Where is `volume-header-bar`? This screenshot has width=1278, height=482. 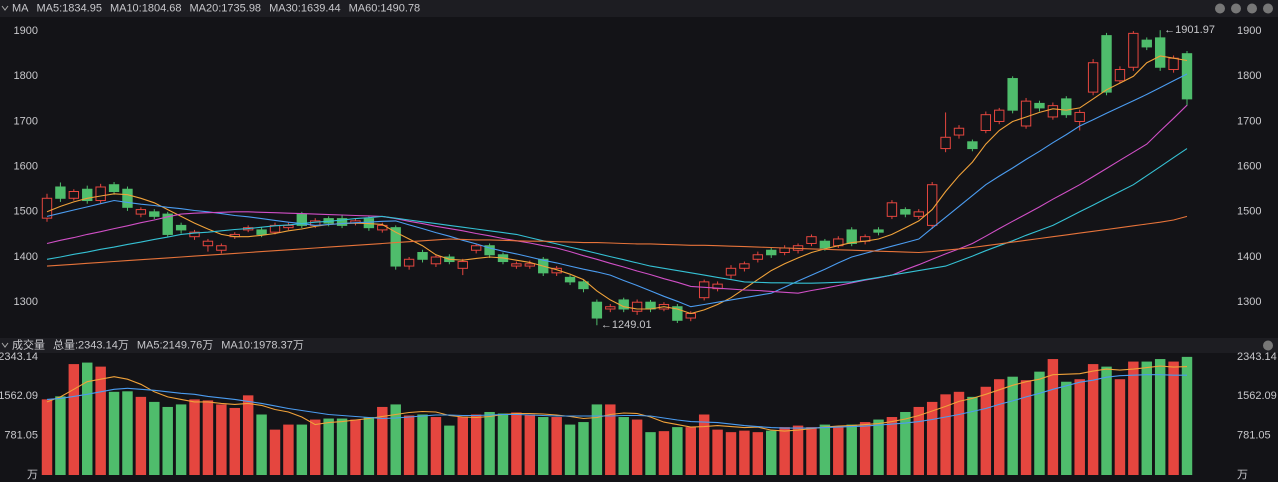 volume-header-bar is located at coordinates (639, 345).